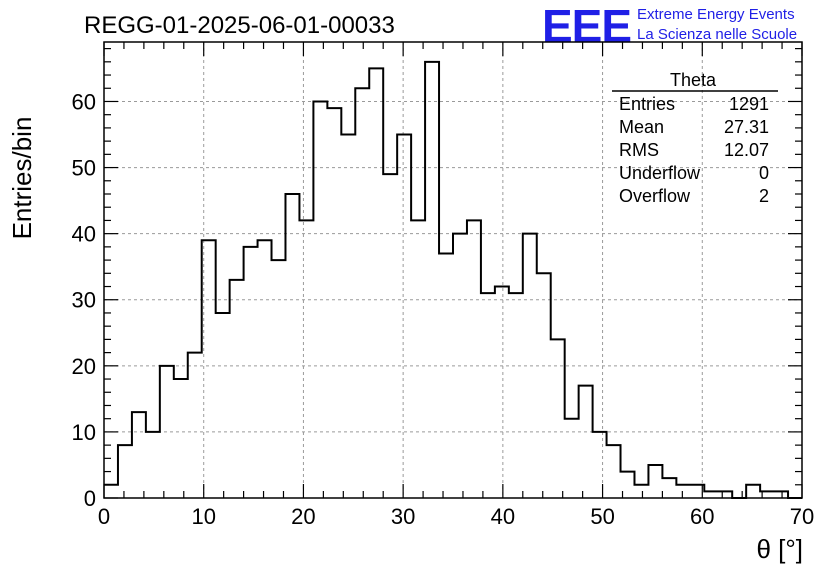  I want to click on y-tick-label: 10, so click(84, 432).